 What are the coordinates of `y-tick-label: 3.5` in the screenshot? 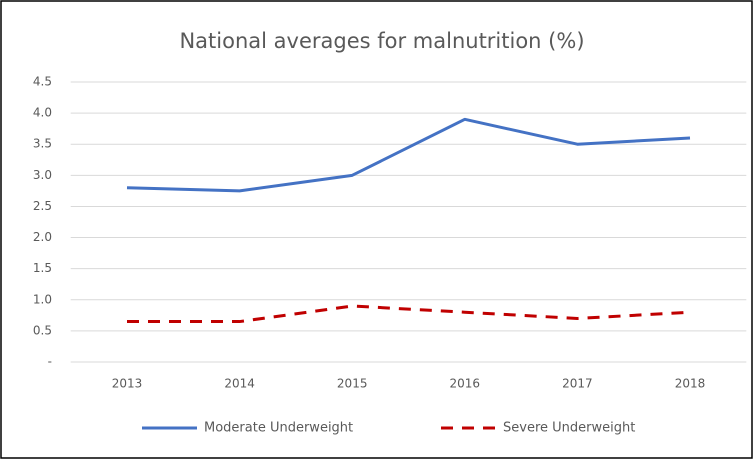 It's located at (42, 144).